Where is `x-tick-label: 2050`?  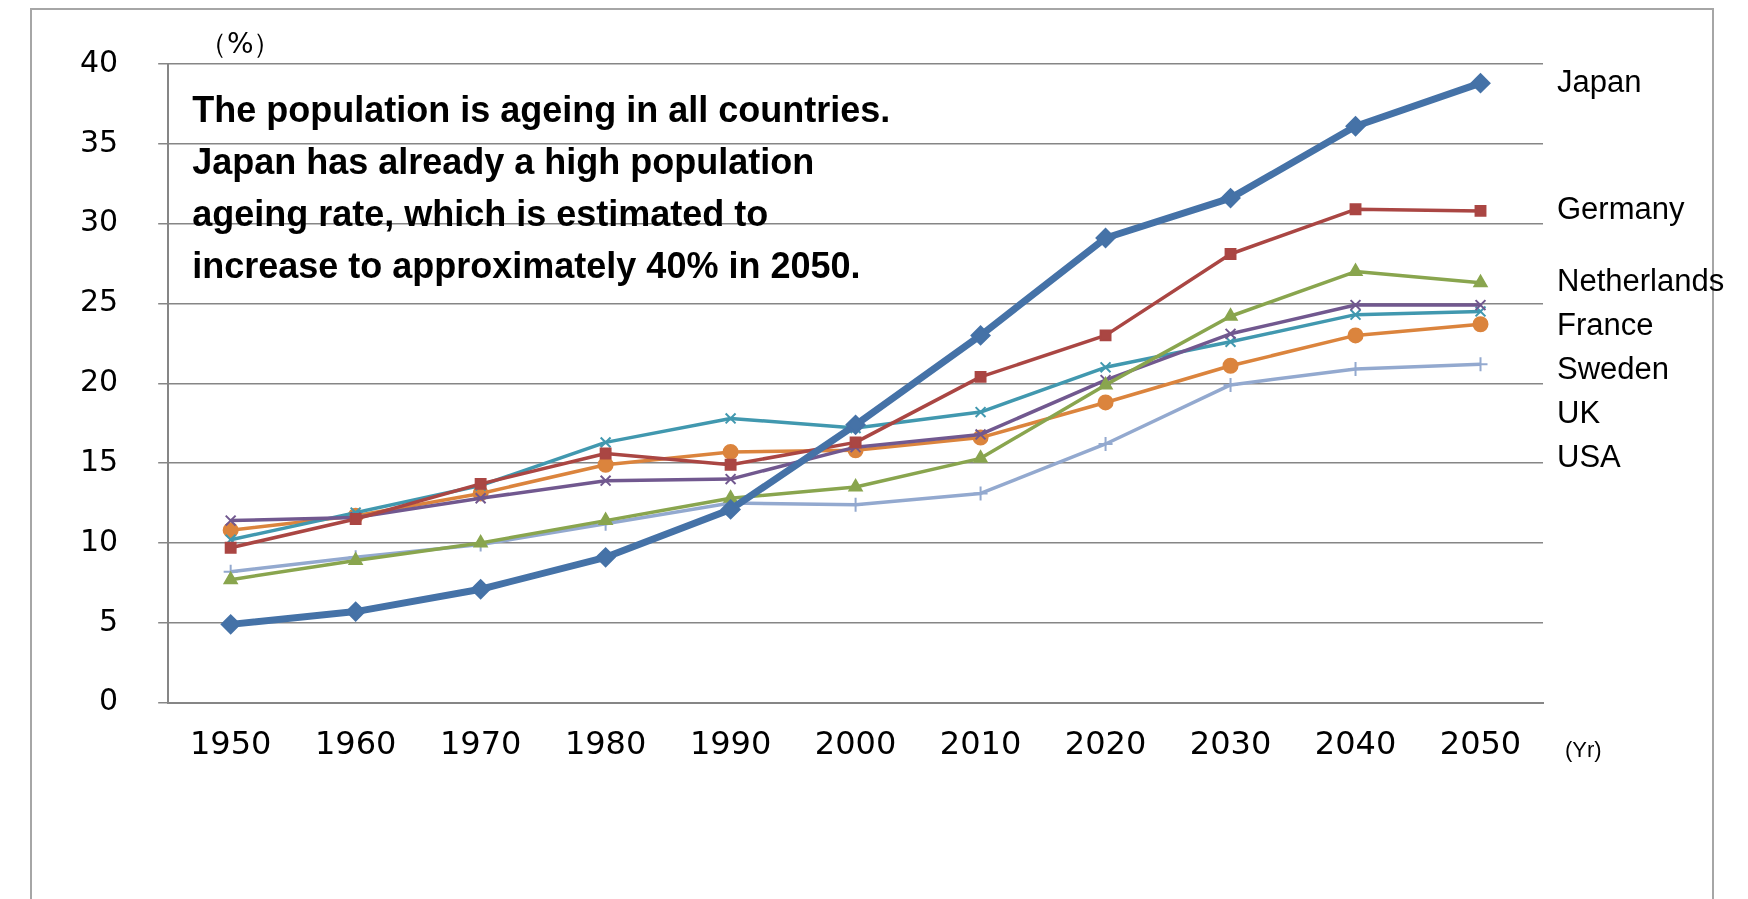 x-tick-label: 2050 is located at coordinates (1480, 743).